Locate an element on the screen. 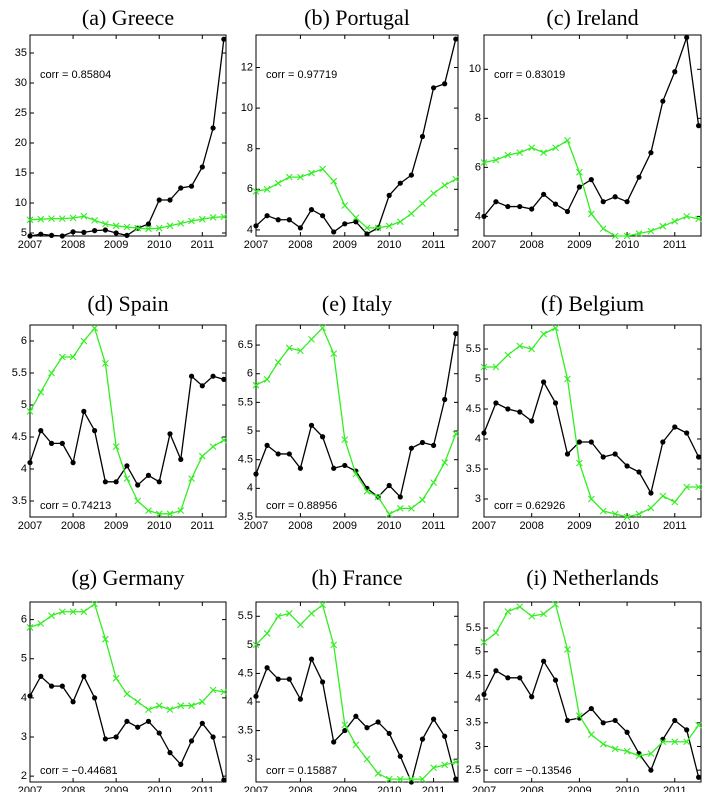 Image resolution: width=702 pixels, height=792 pixels. corr-annotation: corr = 0.88956 is located at coordinates (301, 506).